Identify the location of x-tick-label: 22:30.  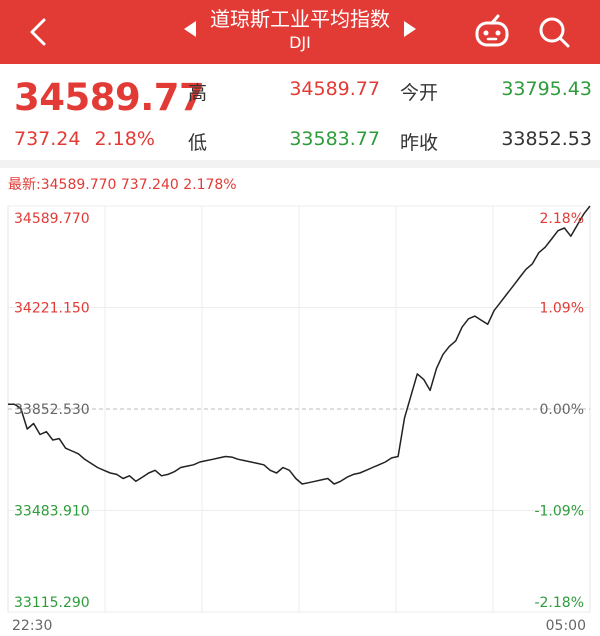
(32, 626).